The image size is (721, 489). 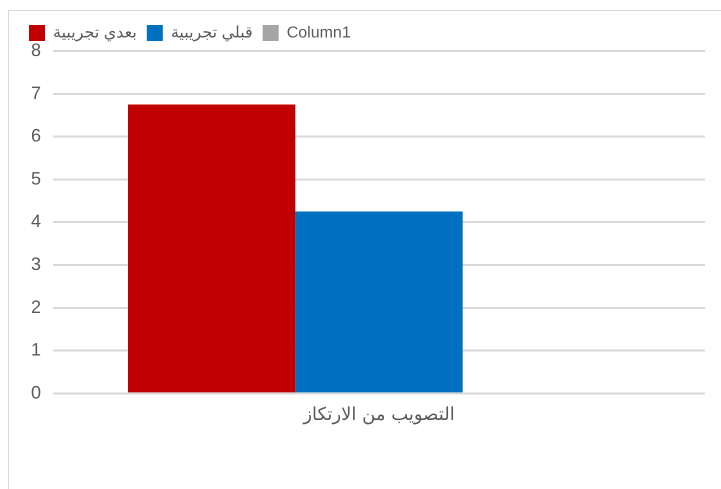 What do you see at coordinates (36, 221) in the screenshot?
I see `y-tick-label: 4` at bounding box center [36, 221].